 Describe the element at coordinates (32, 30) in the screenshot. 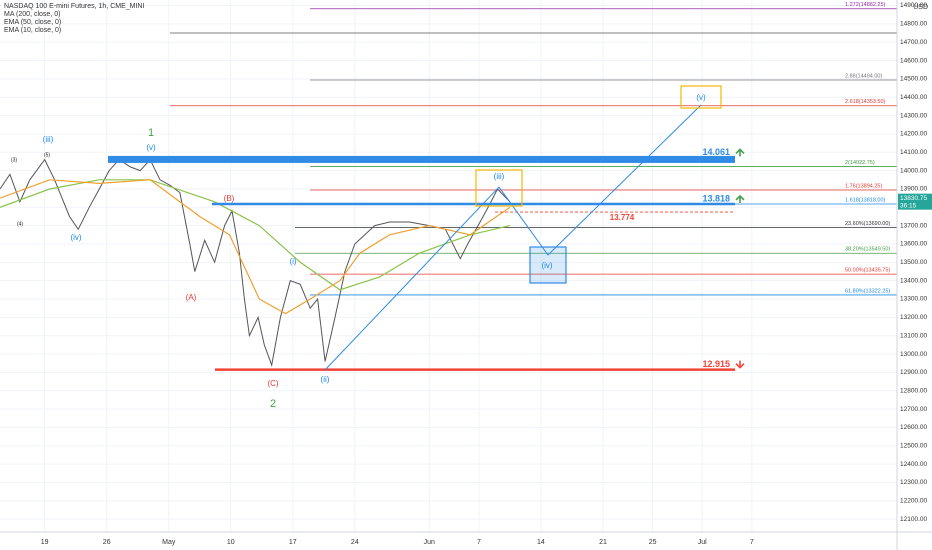

I see `indicator: EMA (10, close, 0)` at that location.